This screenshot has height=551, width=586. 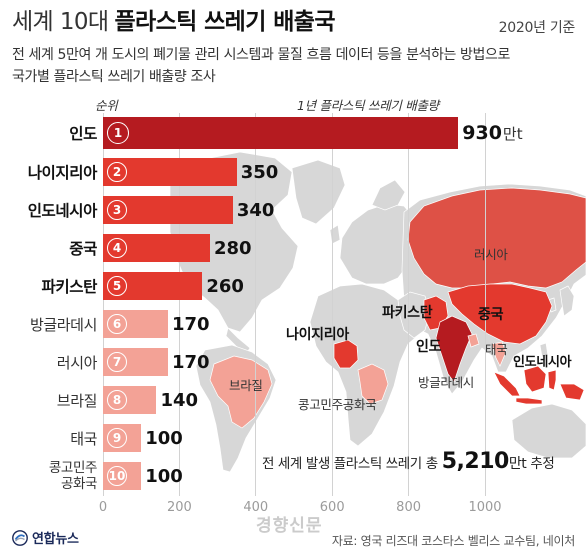 I want to click on value-number: 280, so click(x=232, y=248).